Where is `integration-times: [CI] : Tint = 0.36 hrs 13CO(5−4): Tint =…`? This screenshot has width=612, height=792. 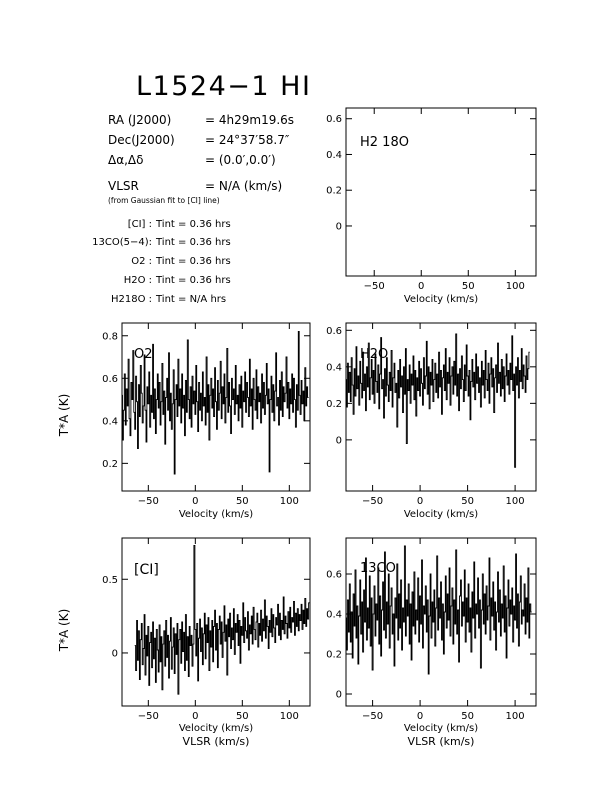
integration-times: [CI] : Tint = 0.36 hrs 13CO(5−4): Tint =… is located at coordinates (161, 262).